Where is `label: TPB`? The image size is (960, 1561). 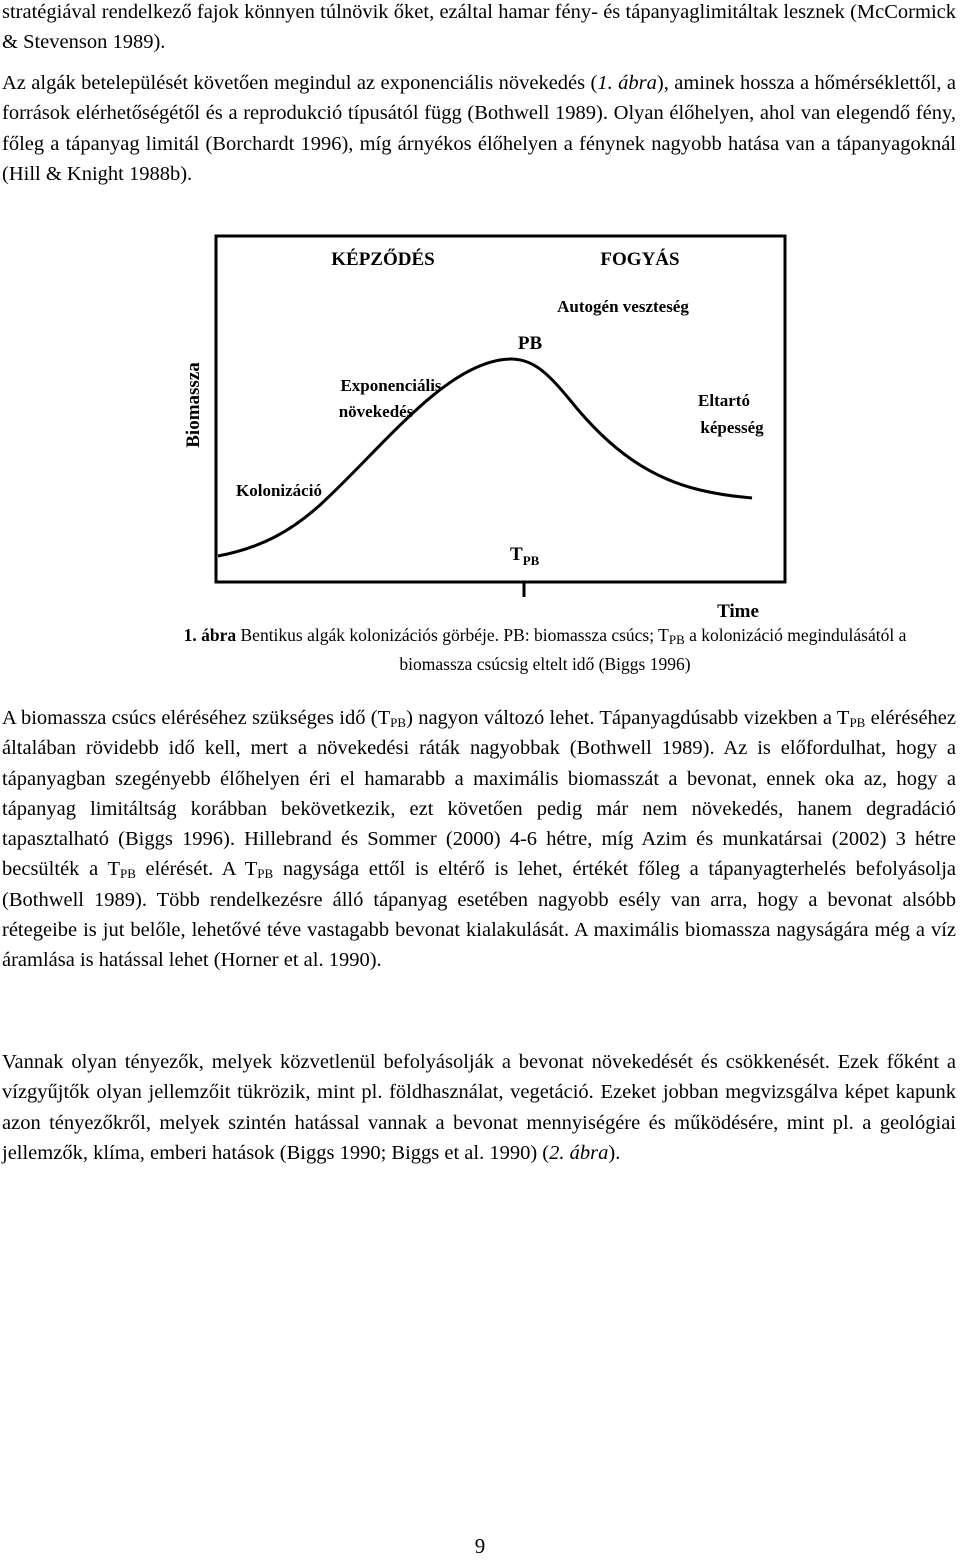
label: TPB is located at coordinates (525, 556).